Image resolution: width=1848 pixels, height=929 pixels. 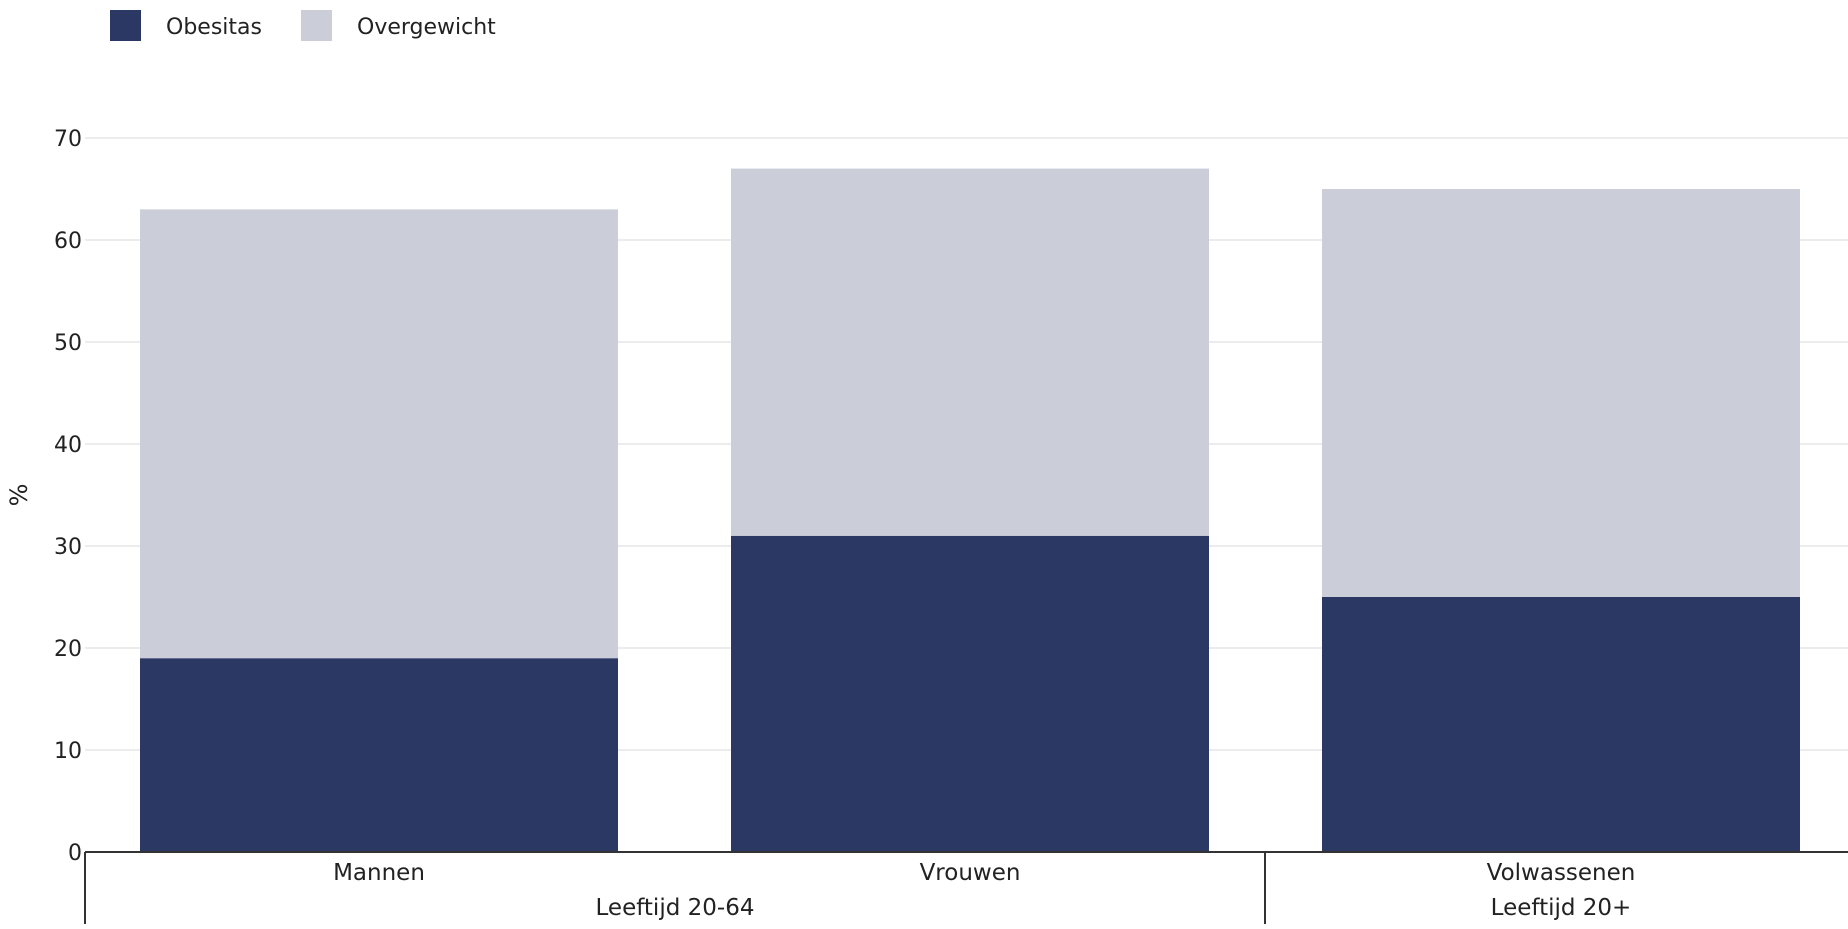 What do you see at coordinates (970, 693) in the screenshot?
I see `bar-obesitas-vrouwen` at bounding box center [970, 693].